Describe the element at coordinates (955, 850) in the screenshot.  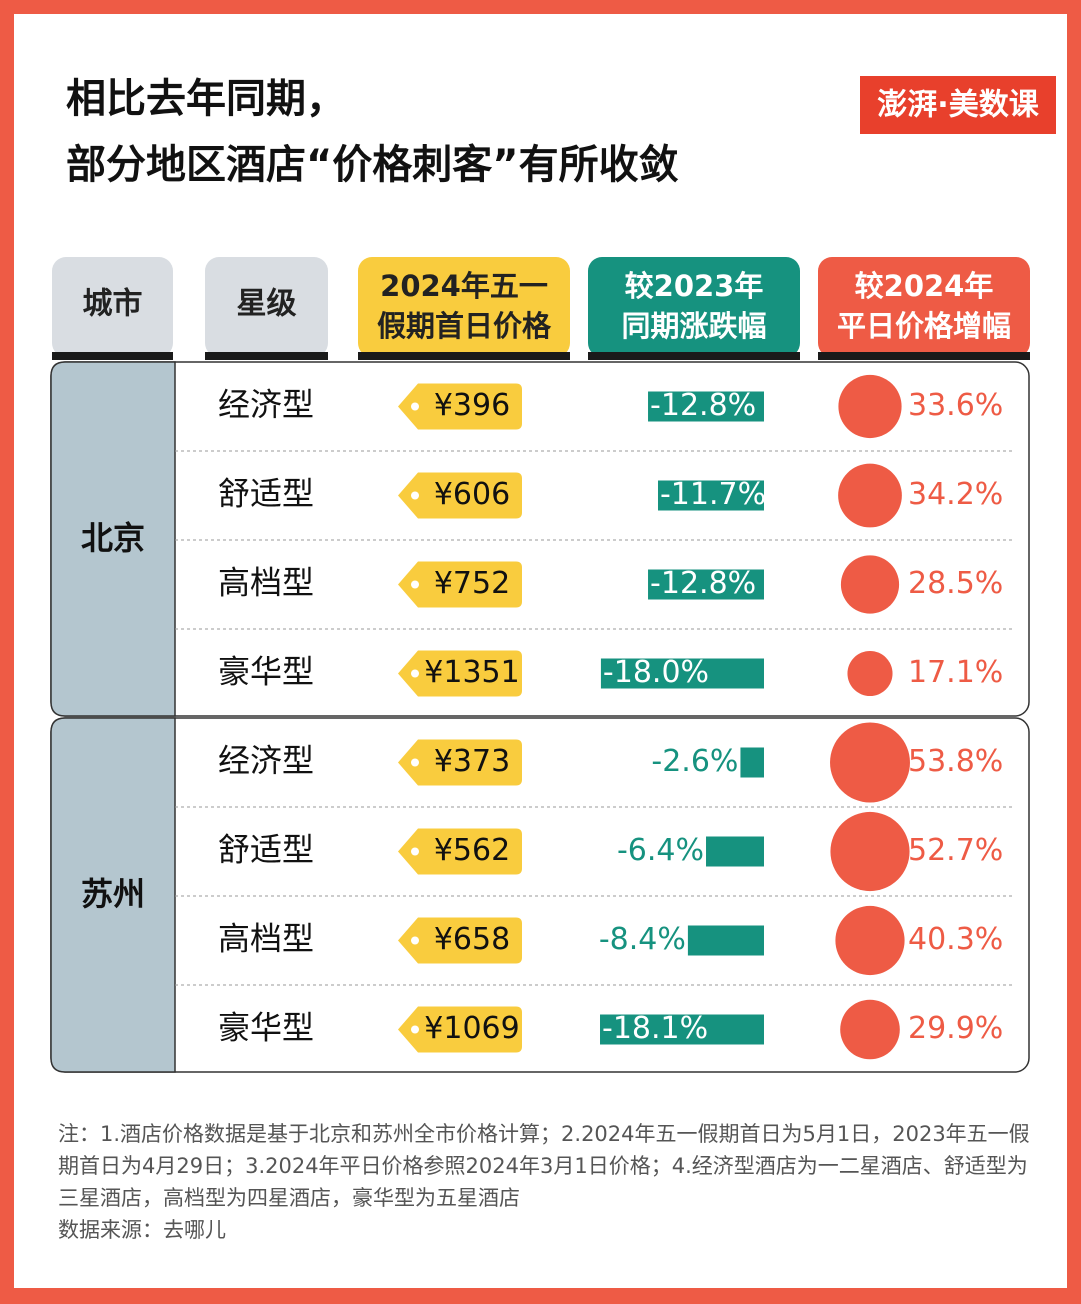
I see `weekday-label: 52.7%` at that location.